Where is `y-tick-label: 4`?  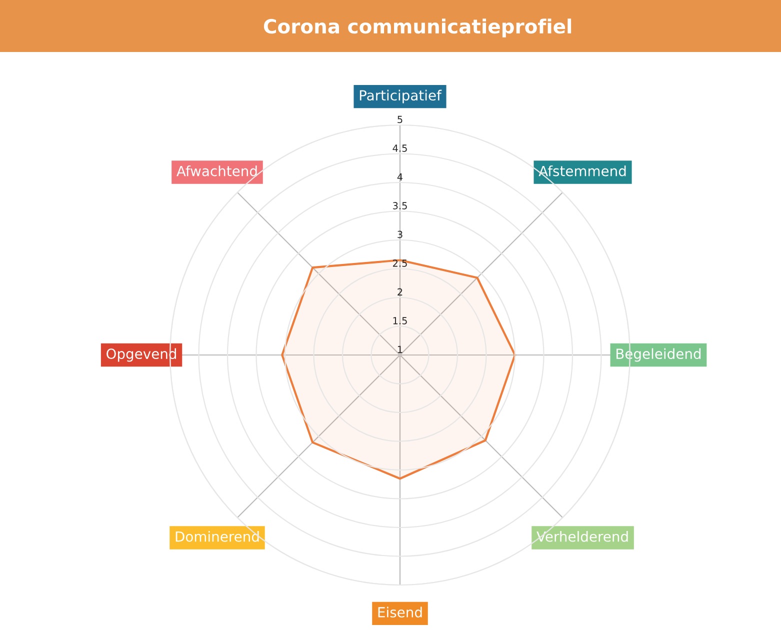 y-tick-label: 4 is located at coordinates (400, 176).